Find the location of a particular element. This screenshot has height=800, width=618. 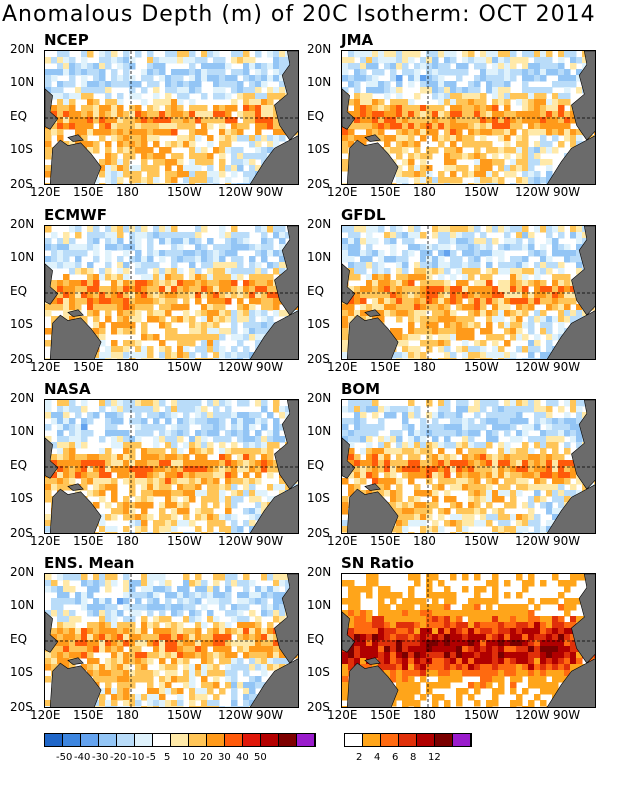

panel-title: GFDL is located at coordinates (363, 215).